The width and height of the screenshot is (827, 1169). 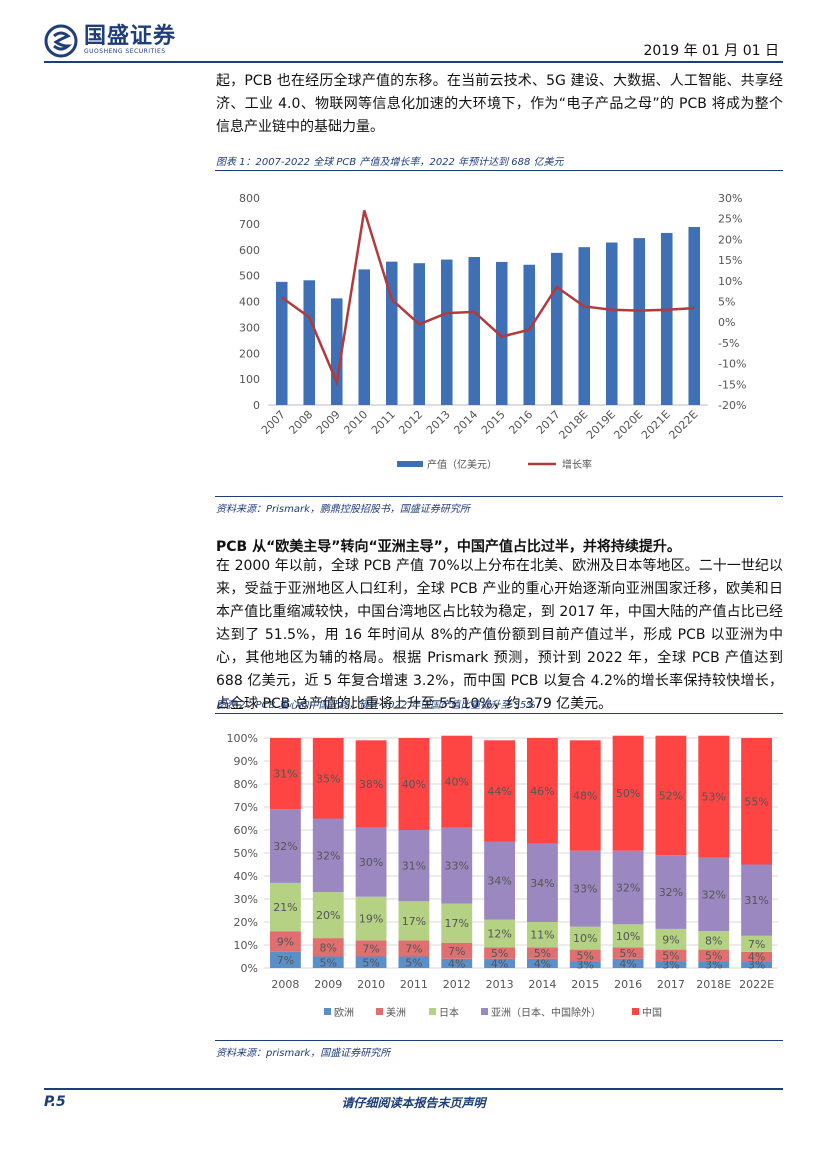 What do you see at coordinates (757, 964) in the screenshot?
I see `segment-2022E-欧洲` at bounding box center [757, 964].